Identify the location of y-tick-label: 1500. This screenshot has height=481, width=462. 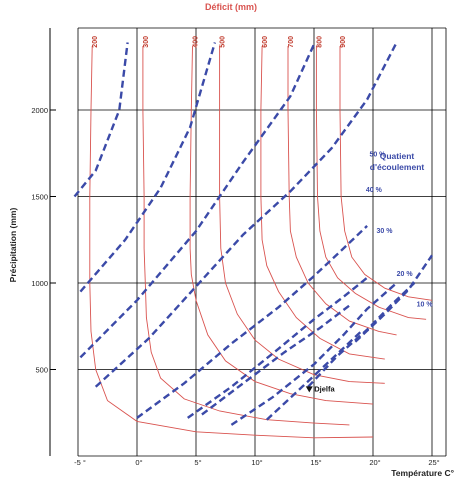
(39, 197).